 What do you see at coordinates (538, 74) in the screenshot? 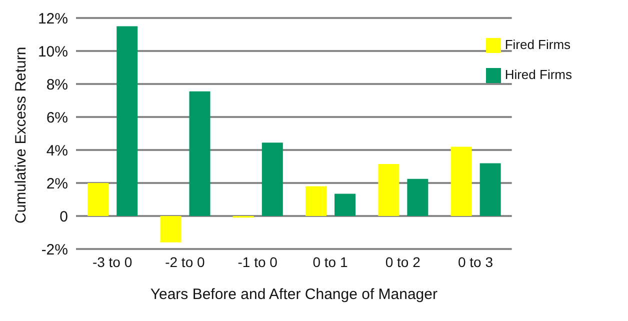
I see `legend-label: Hired Firms` at bounding box center [538, 74].